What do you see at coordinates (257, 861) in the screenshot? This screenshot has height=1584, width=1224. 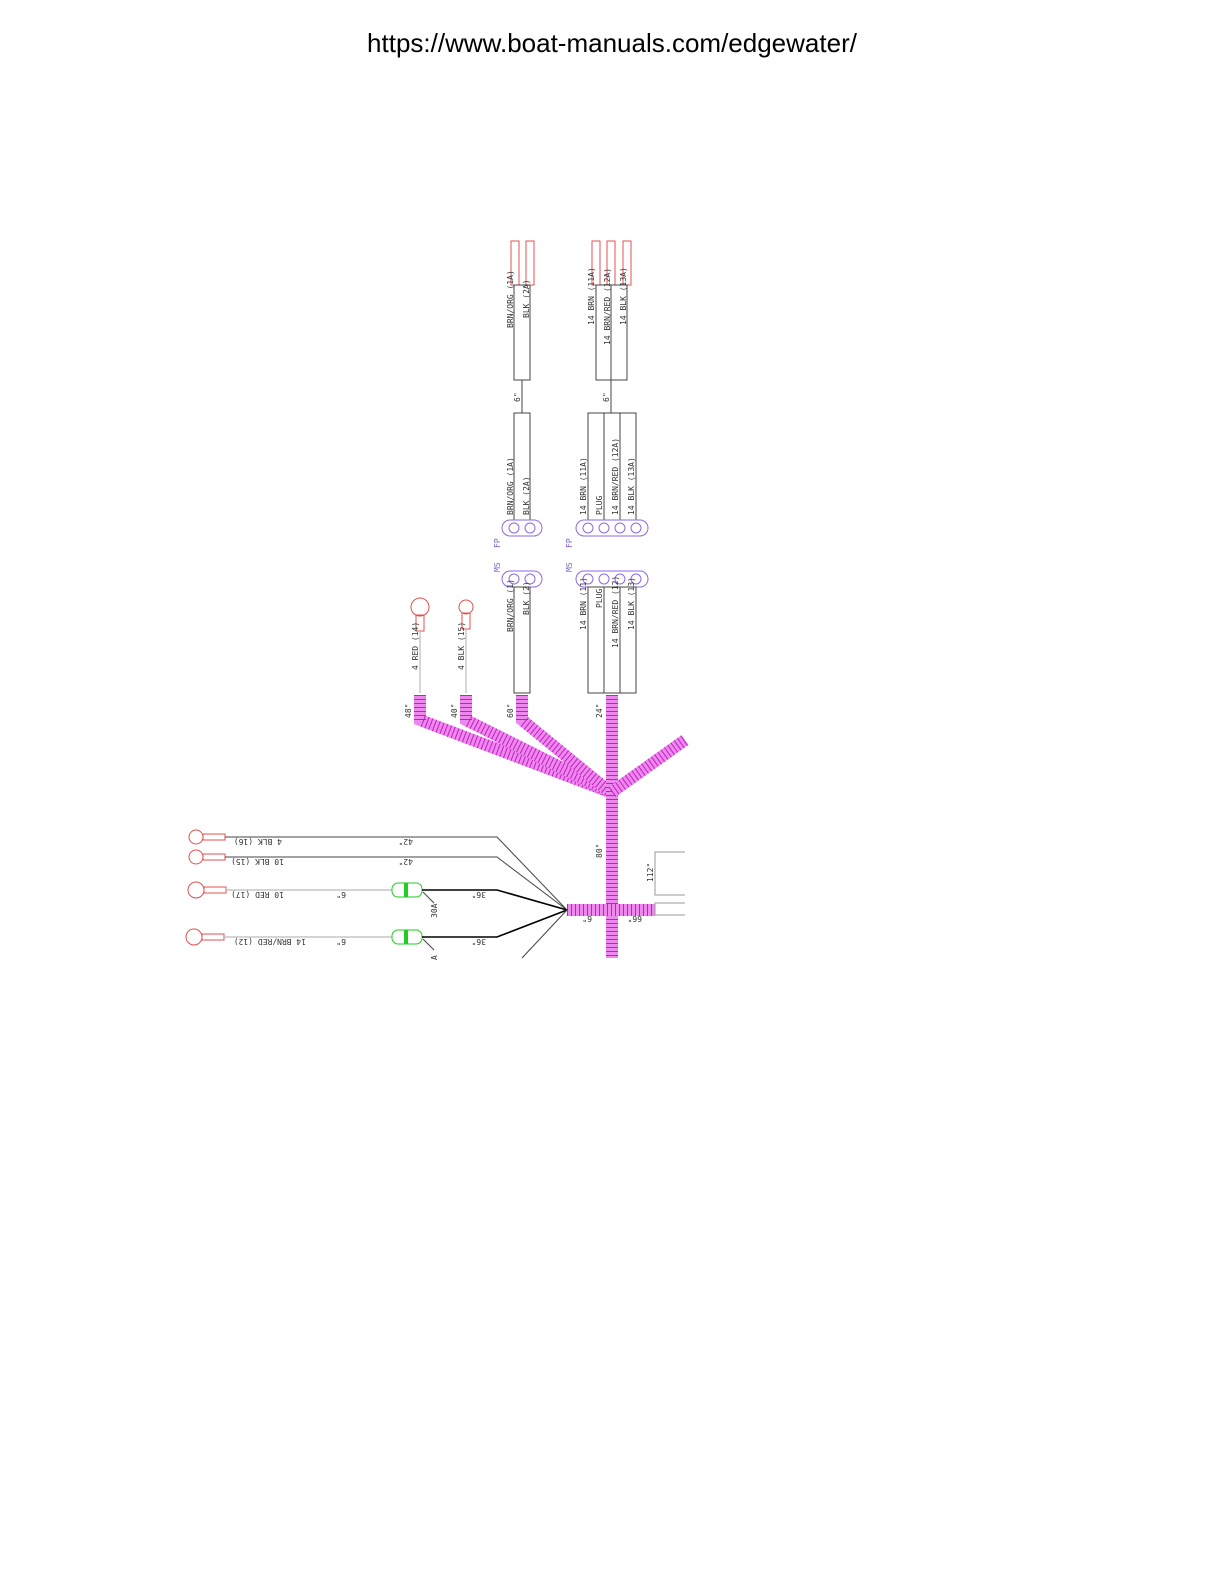 I see `wire-label: 10 BLK (15)` at bounding box center [257, 861].